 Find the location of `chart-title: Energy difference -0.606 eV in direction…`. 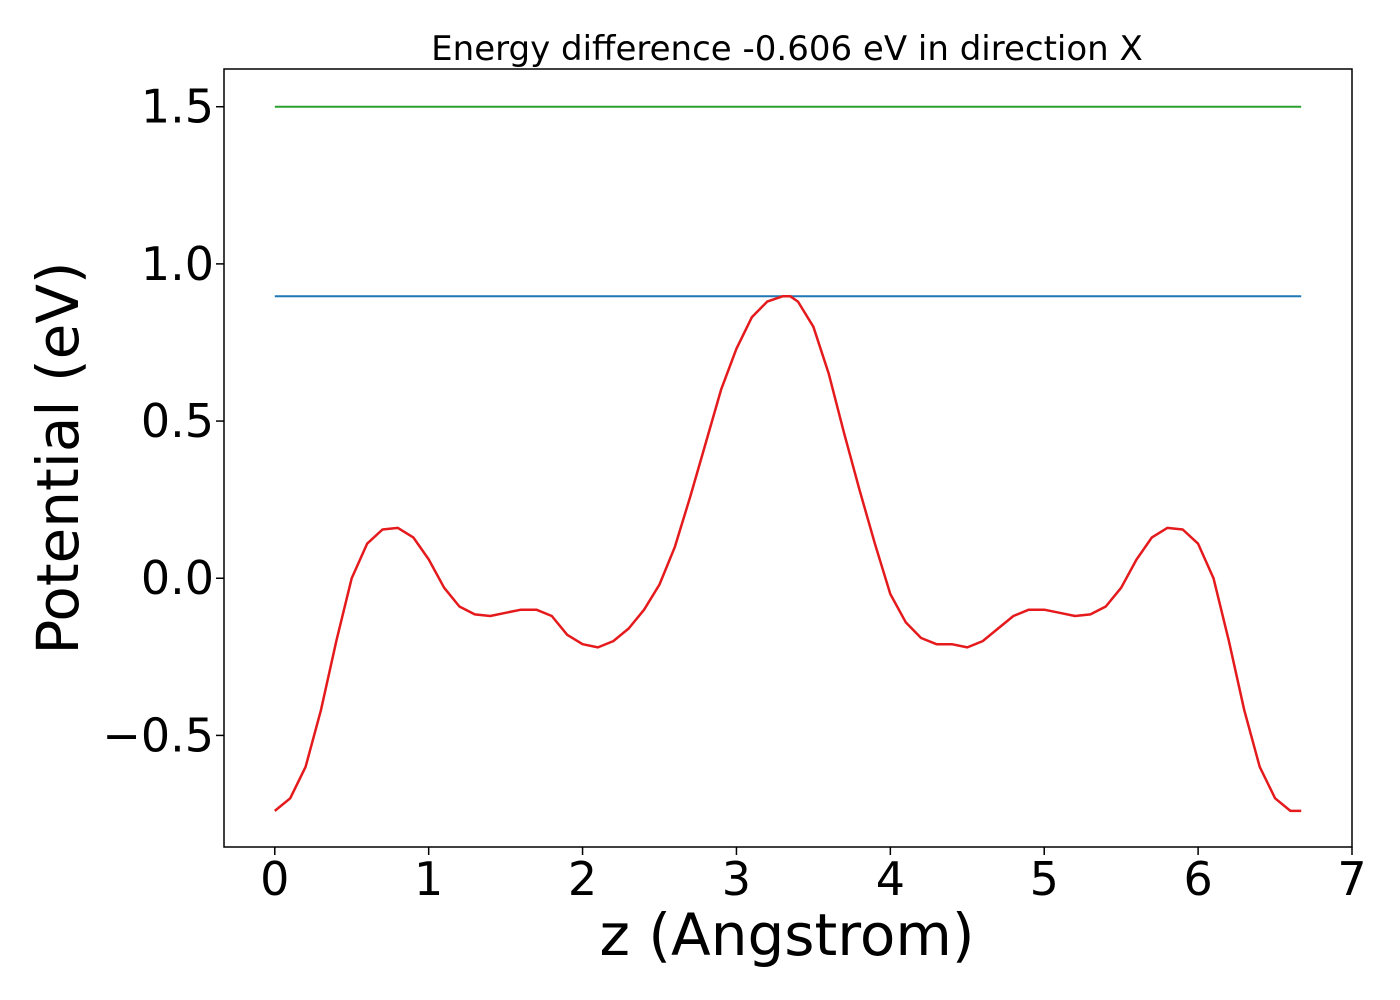

chart-title: Energy difference -0.606 eV in direction… is located at coordinates (787, 49).